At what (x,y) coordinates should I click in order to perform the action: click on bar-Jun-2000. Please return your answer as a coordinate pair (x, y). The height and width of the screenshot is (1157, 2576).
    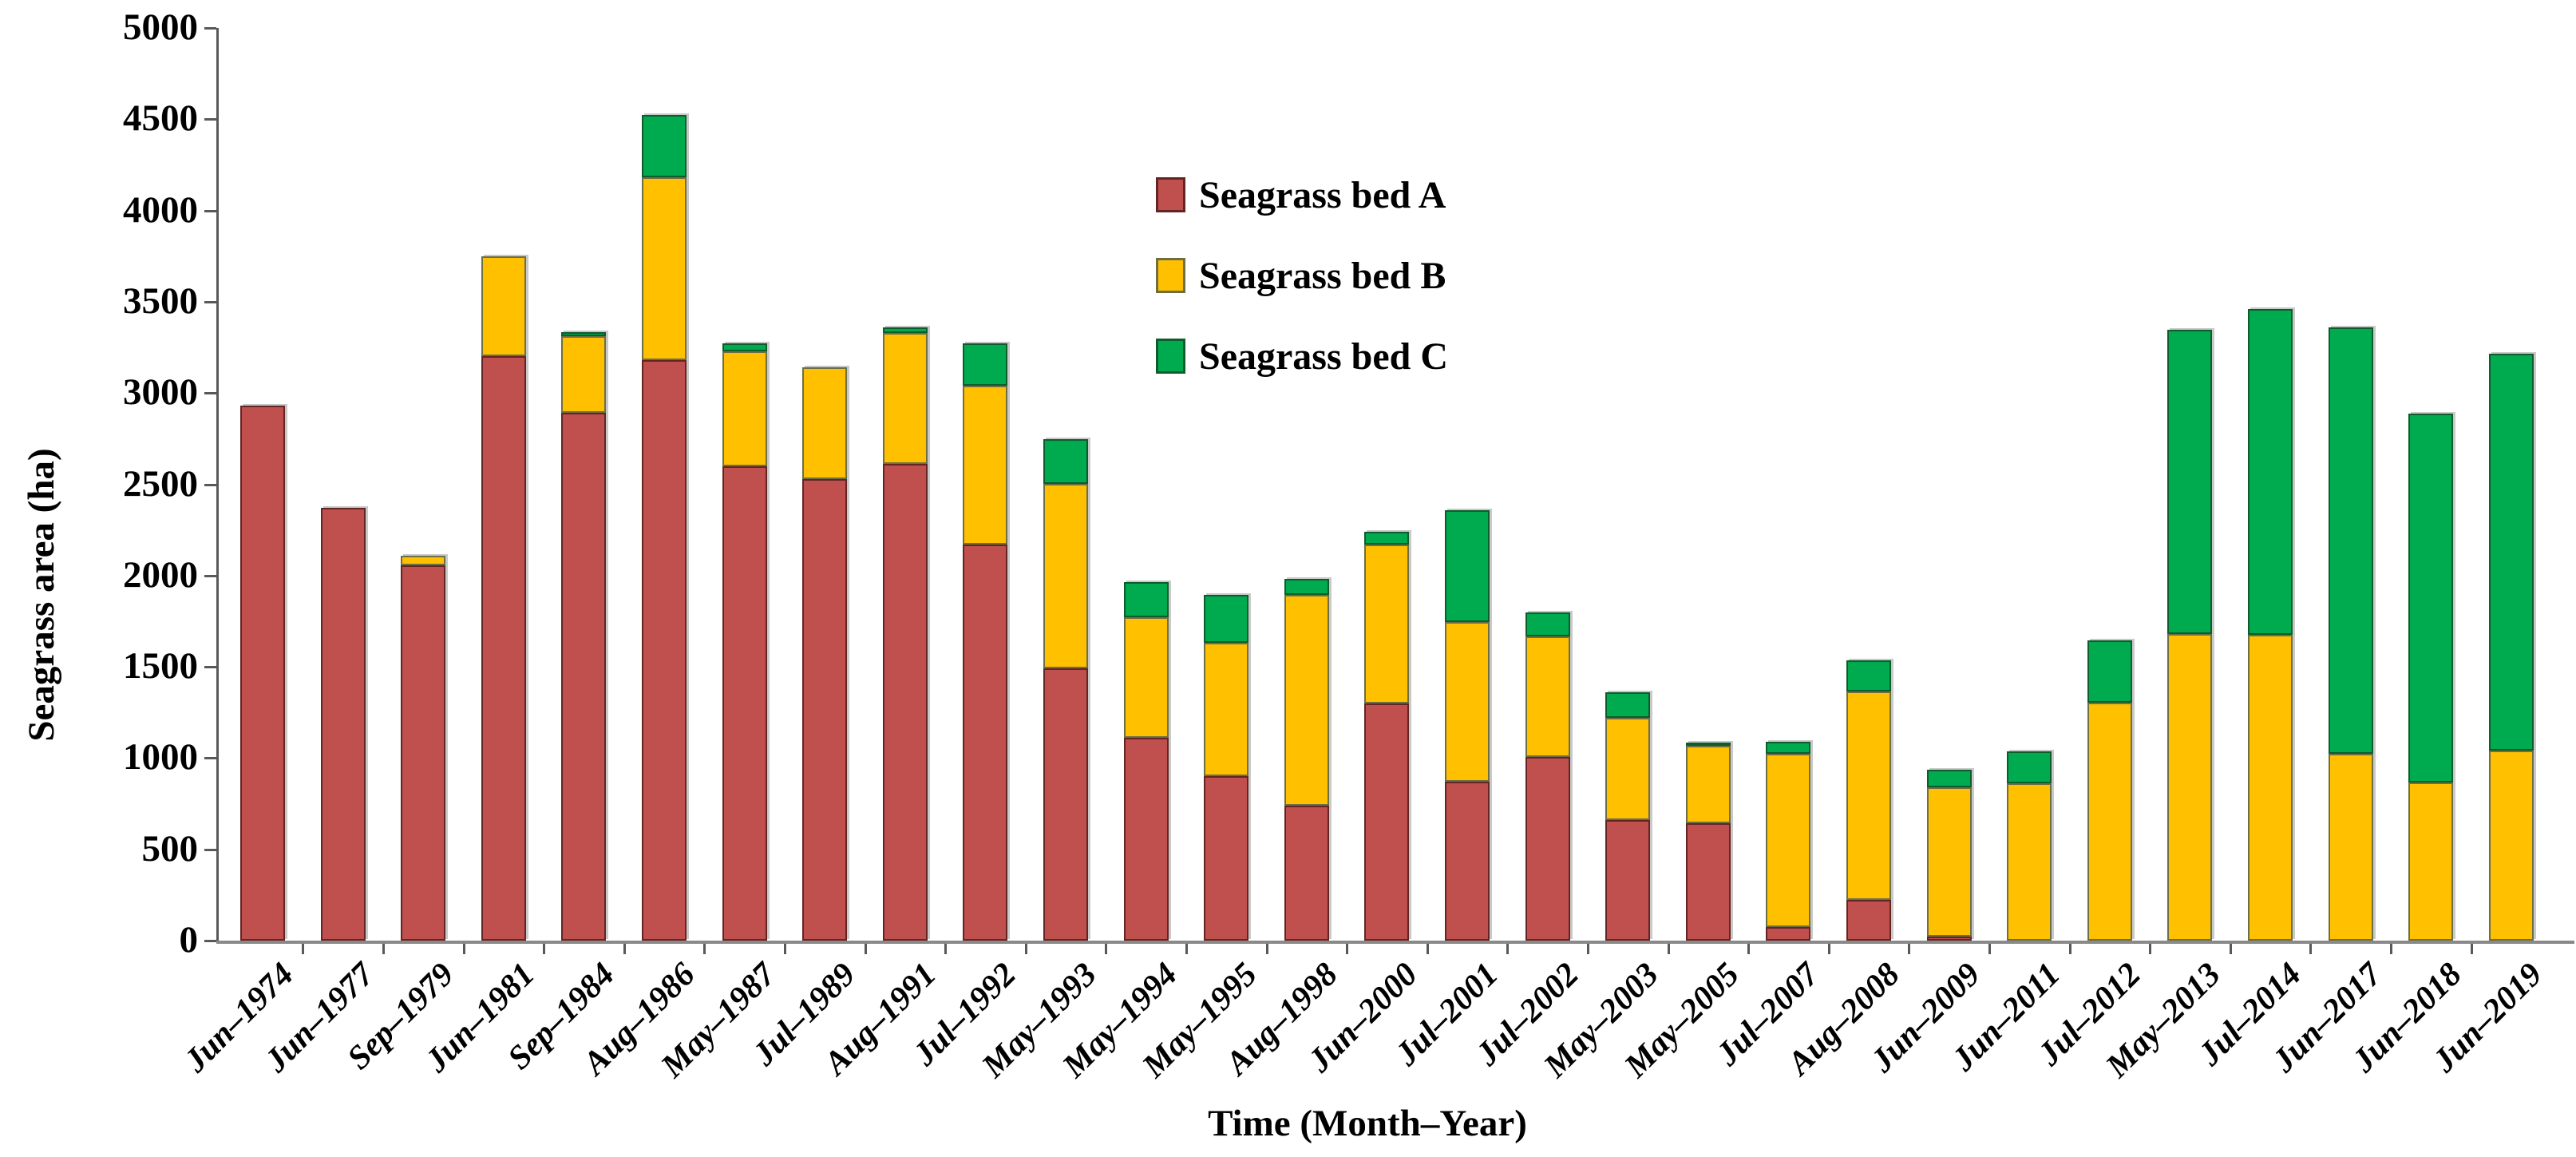
    Looking at the image, I should click on (1387, 736).